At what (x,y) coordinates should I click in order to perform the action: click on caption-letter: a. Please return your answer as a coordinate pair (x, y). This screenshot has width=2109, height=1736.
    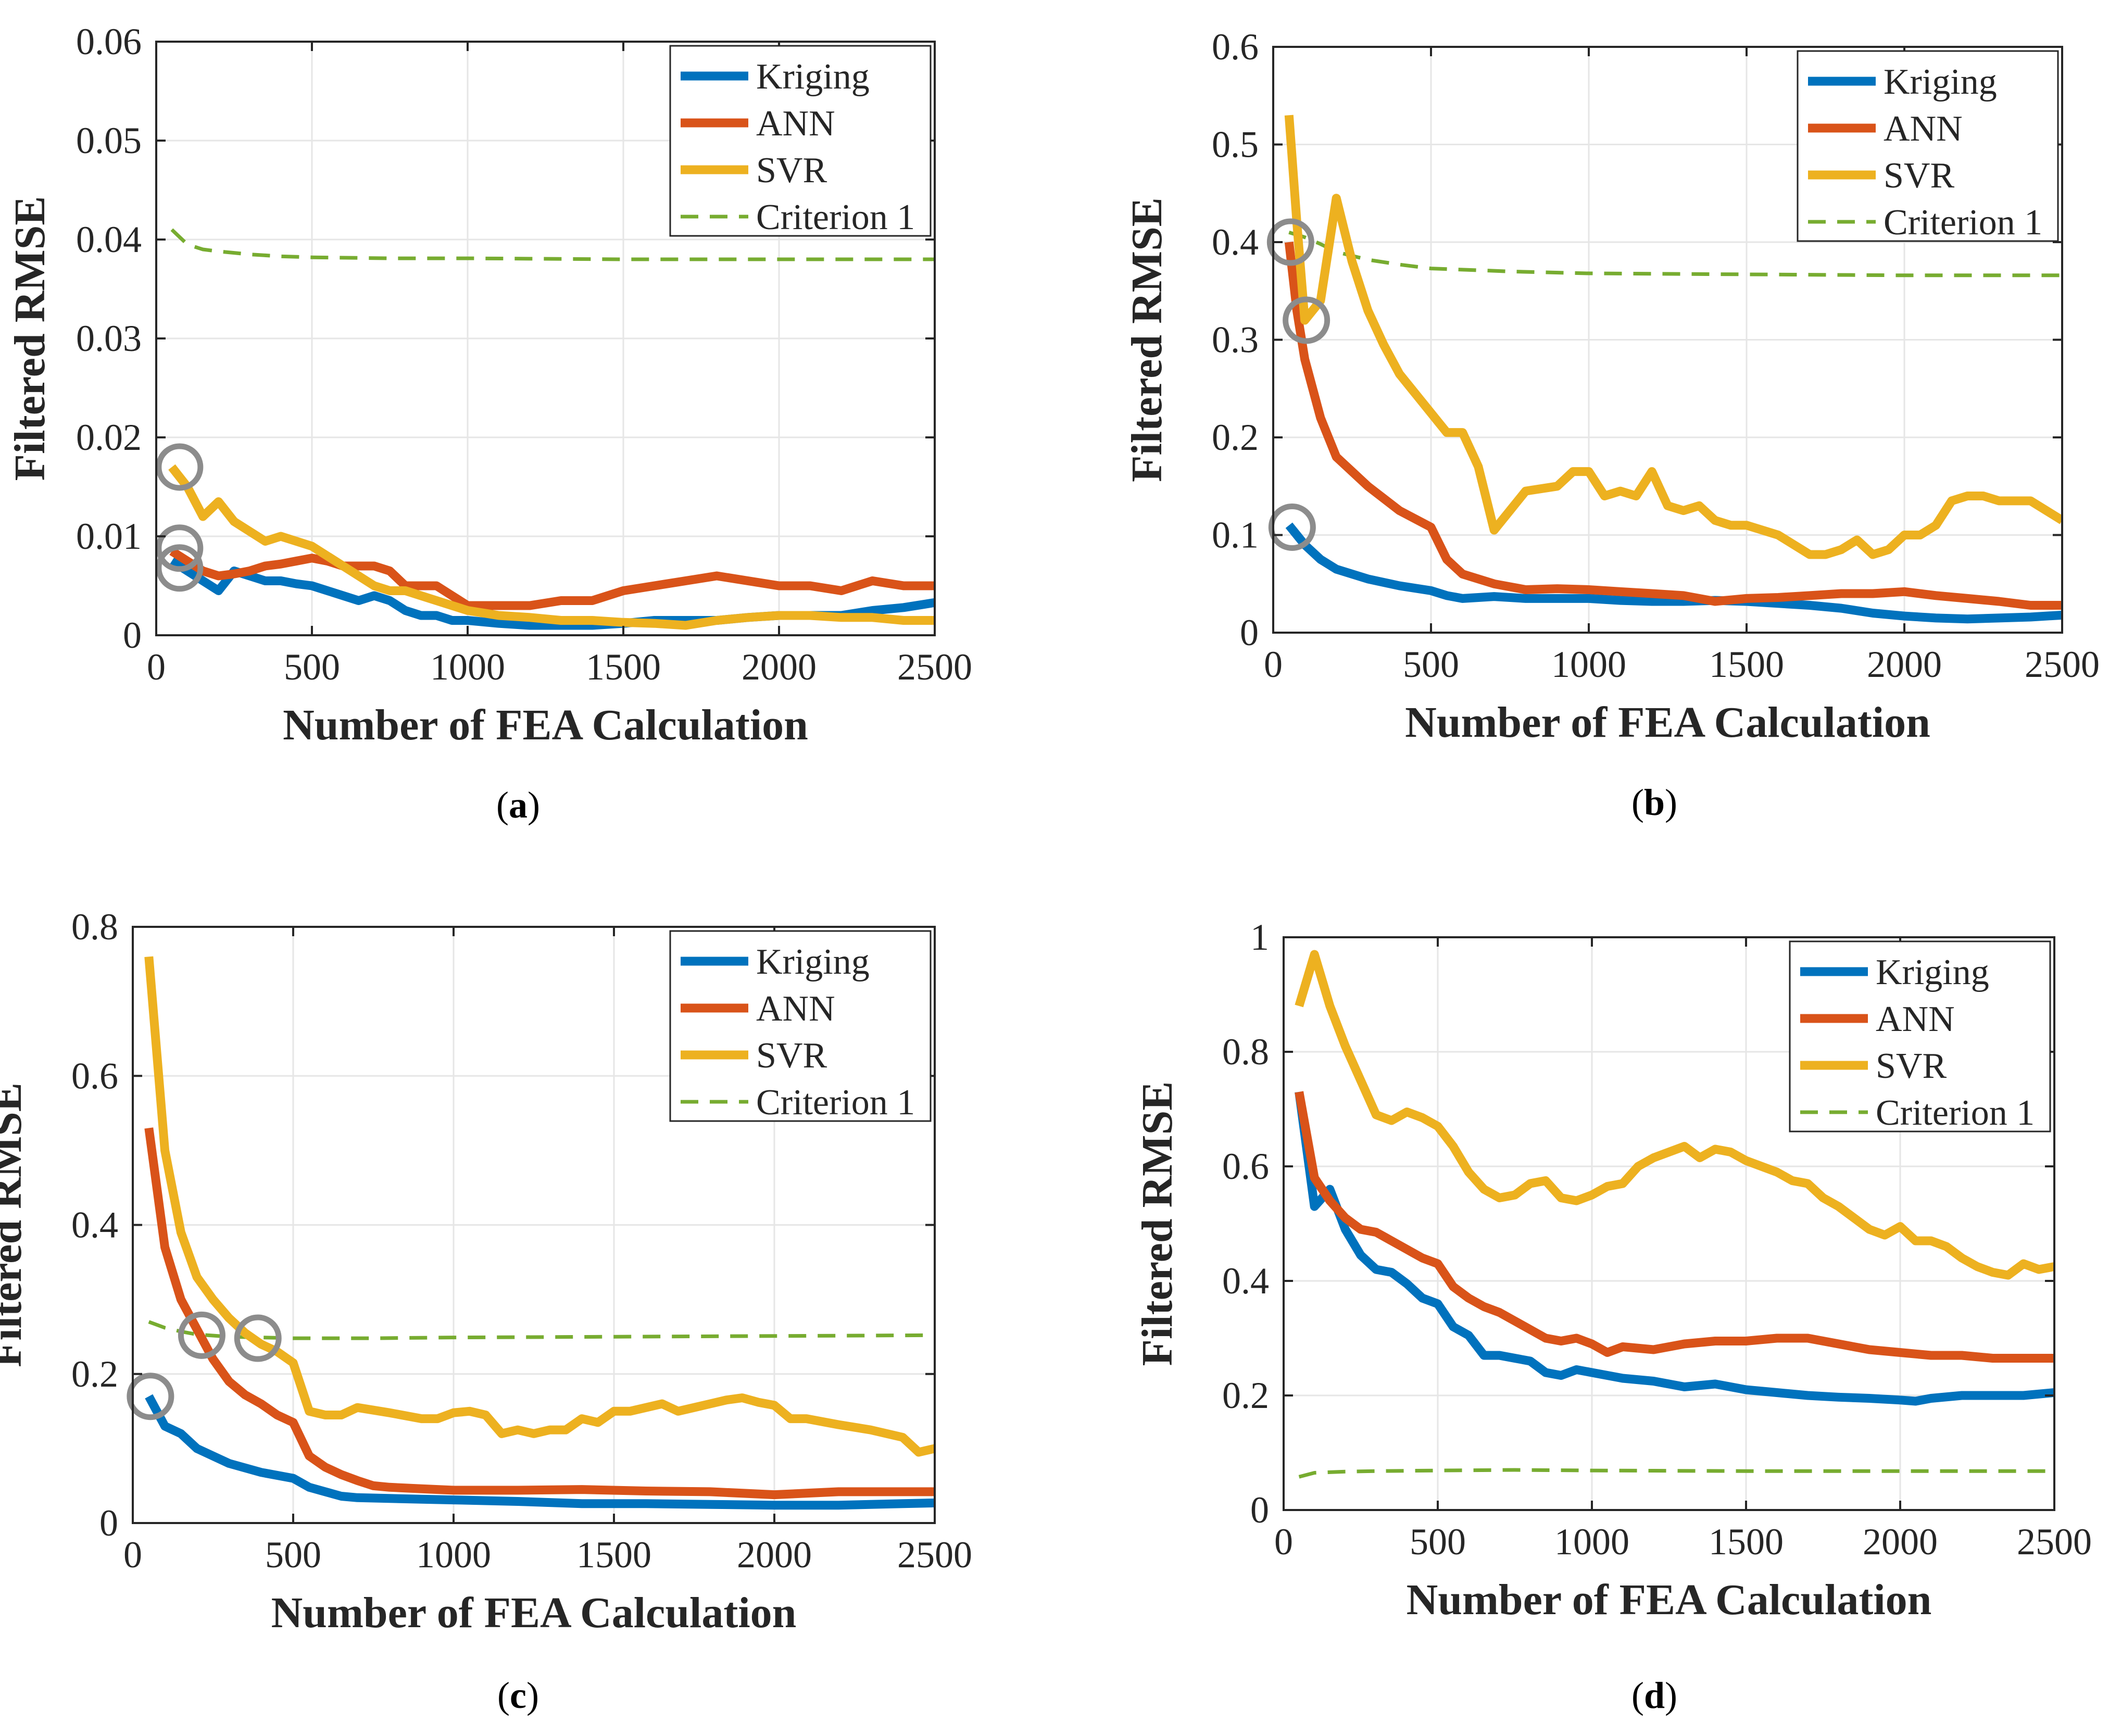
    Looking at the image, I should click on (518, 805).